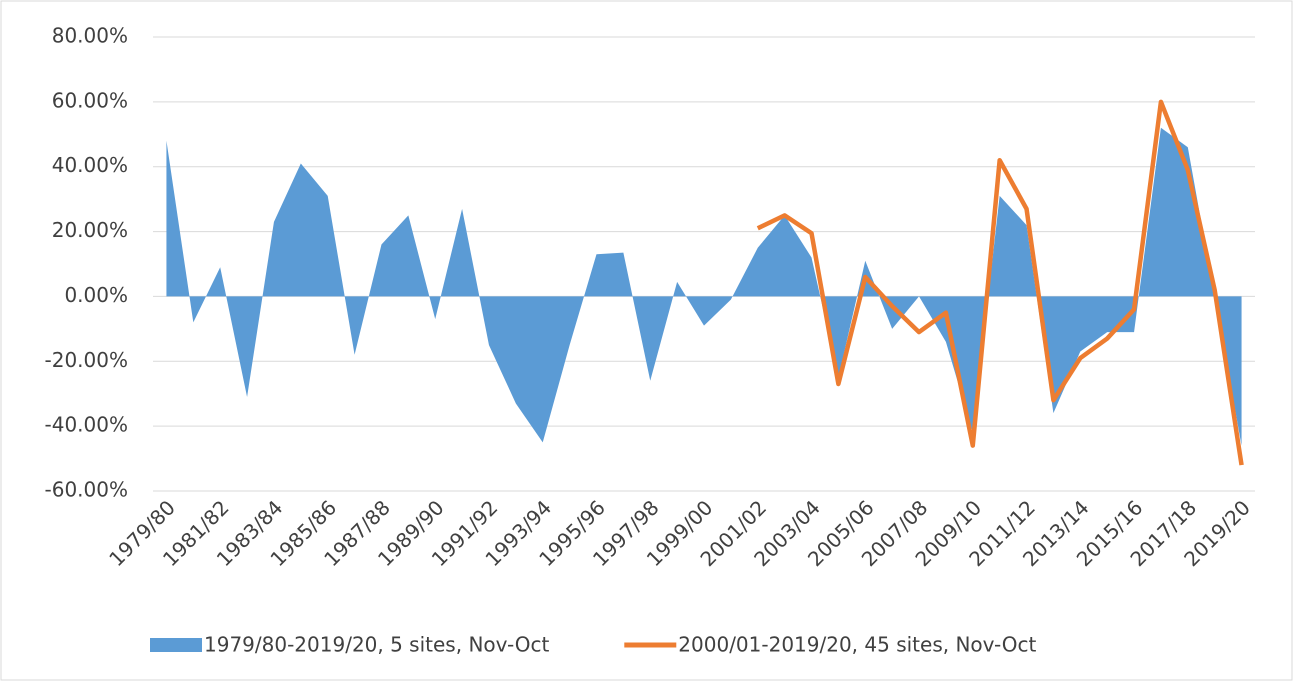 This screenshot has width=1293, height=681. I want to click on y-tick-label: -40.00%, so click(86, 425).